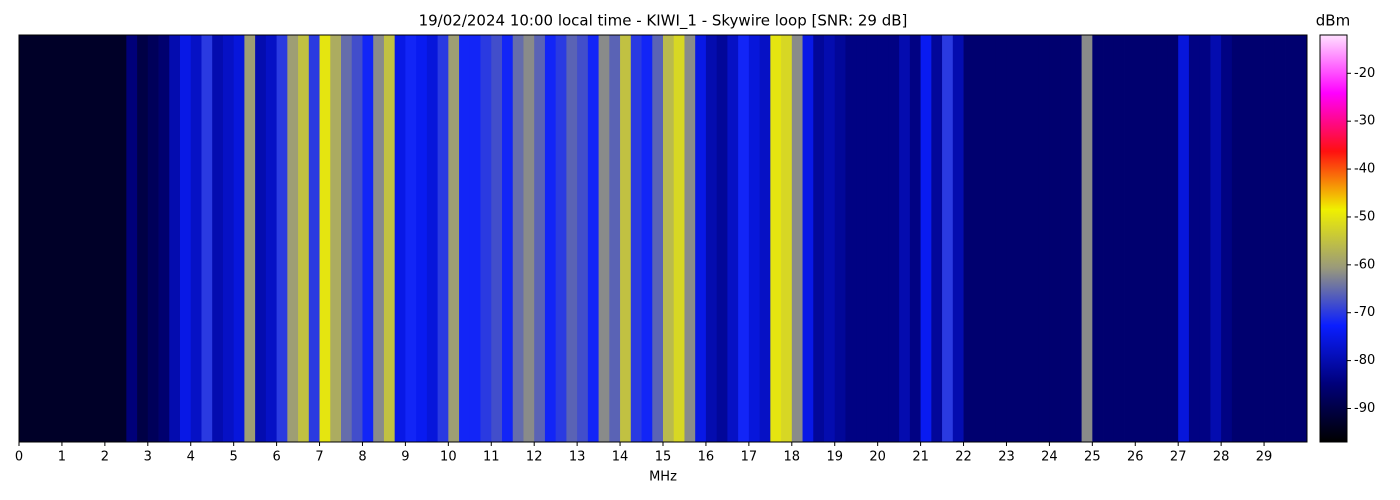 The height and width of the screenshot is (500, 1400). Describe the element at coordinates (1333, 21) in the screenshot. I see `colorbar-label: dBm` at that location.